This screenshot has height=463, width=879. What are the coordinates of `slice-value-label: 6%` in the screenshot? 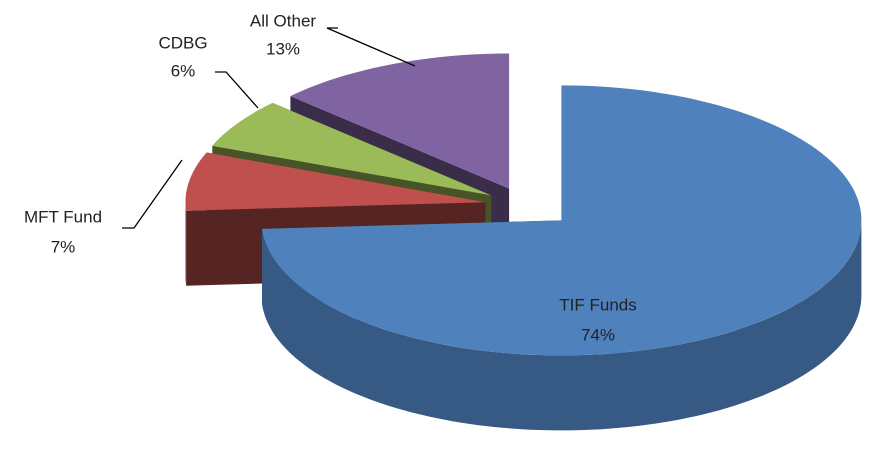 It's located at (183, 70).